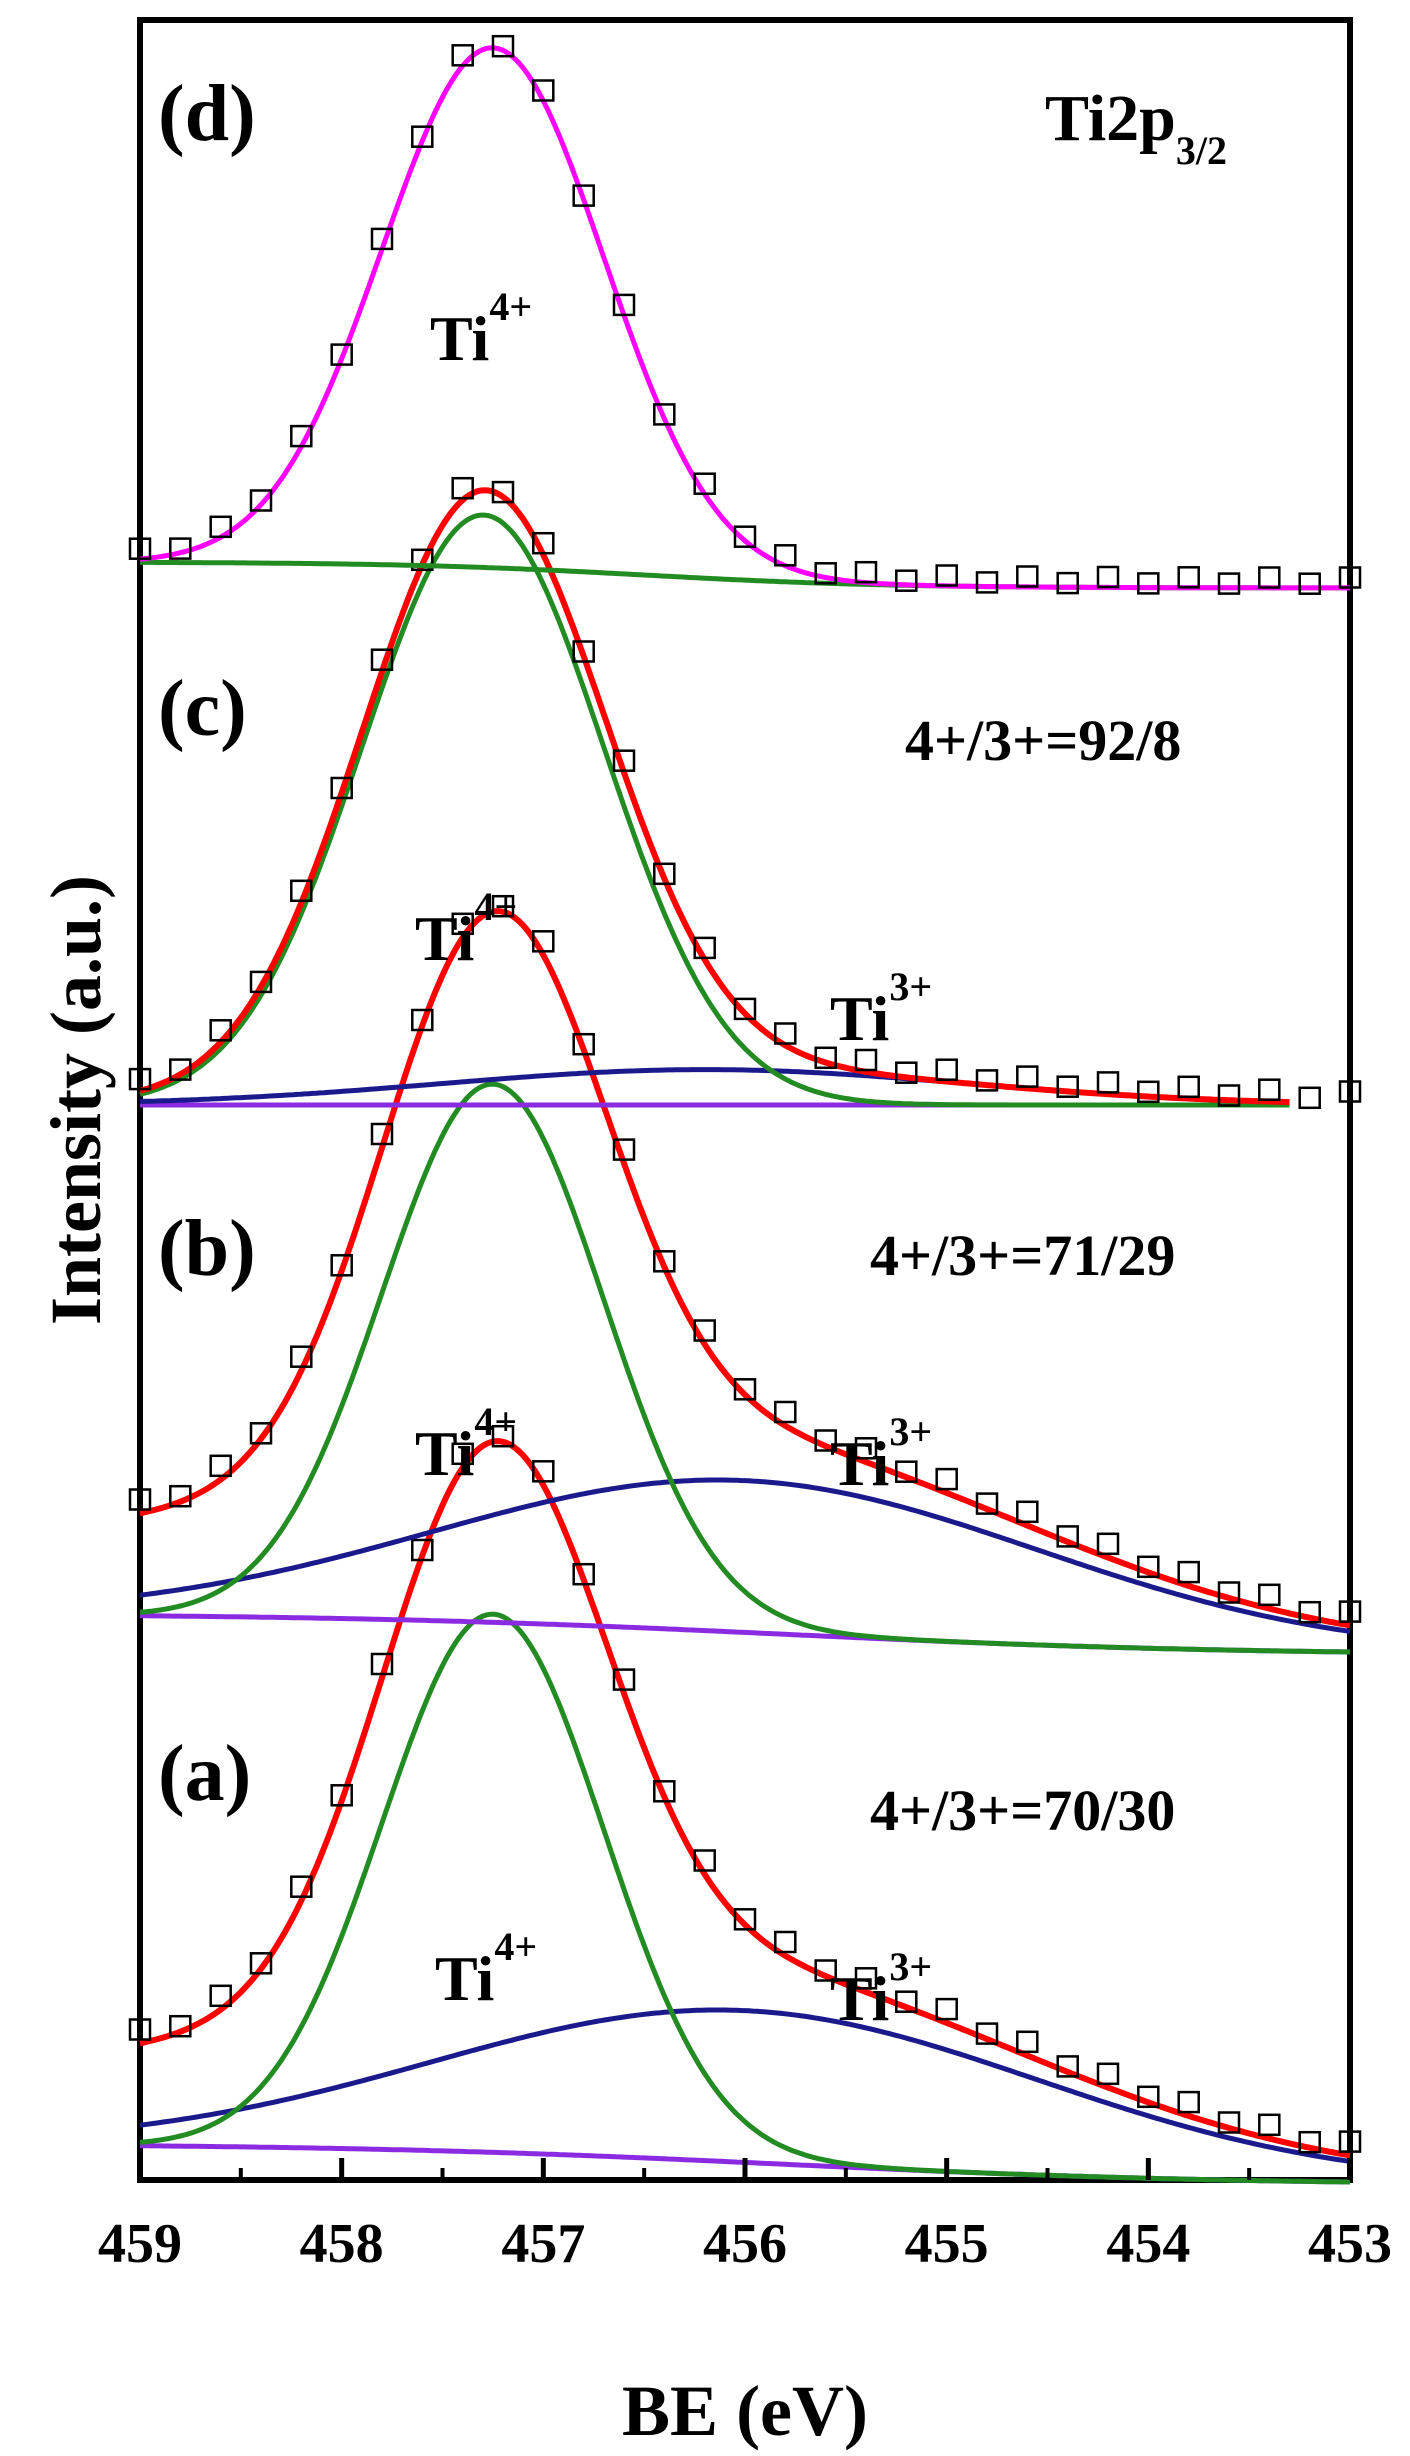 Image resolution: width=1410 pixels, height=2456 pixels. I want to click on series-Ti3plus-b, so click(745, 1555).